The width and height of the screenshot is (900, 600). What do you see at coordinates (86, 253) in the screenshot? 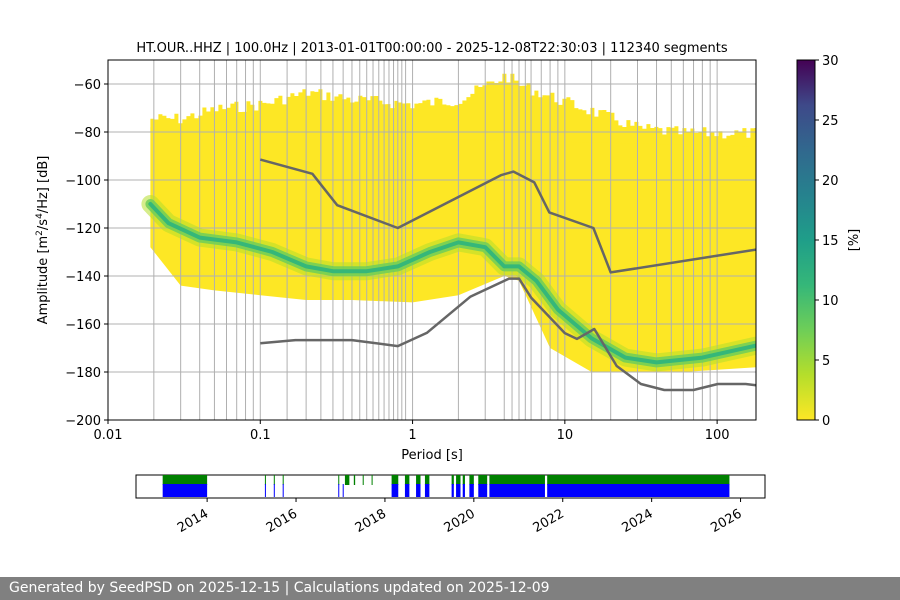
I see `y-axis-ticks: −200 −180 −160 −140 −120 −100 −80 −60` at bounding box center [86, 253].